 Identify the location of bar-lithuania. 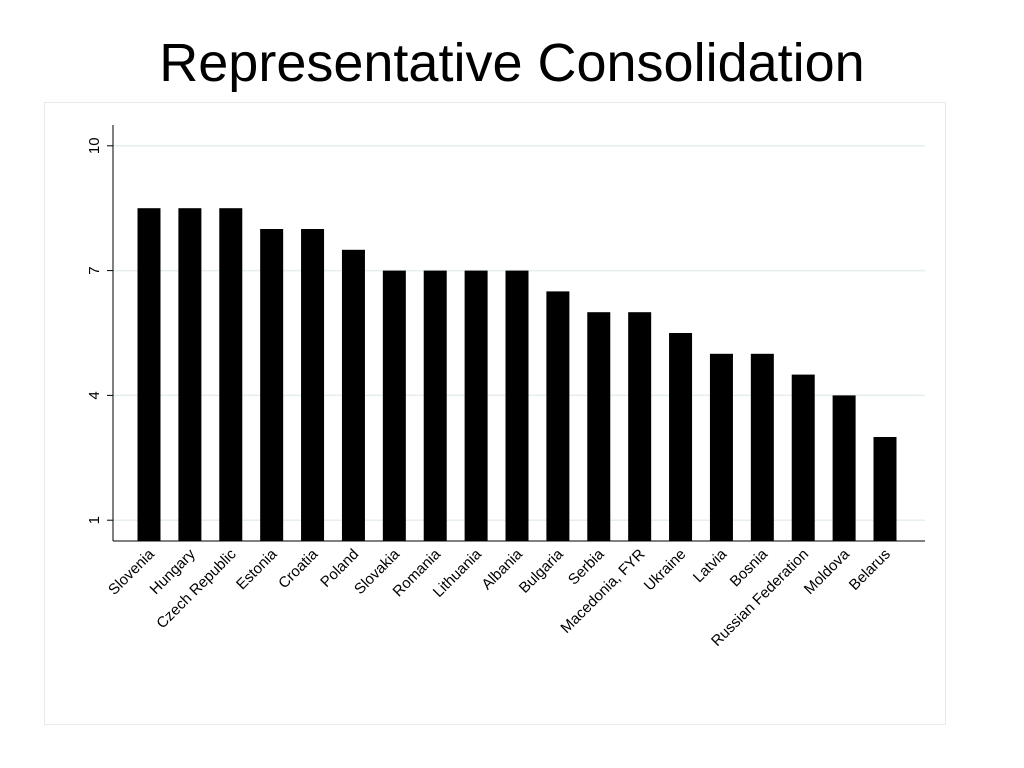
(476, 405).